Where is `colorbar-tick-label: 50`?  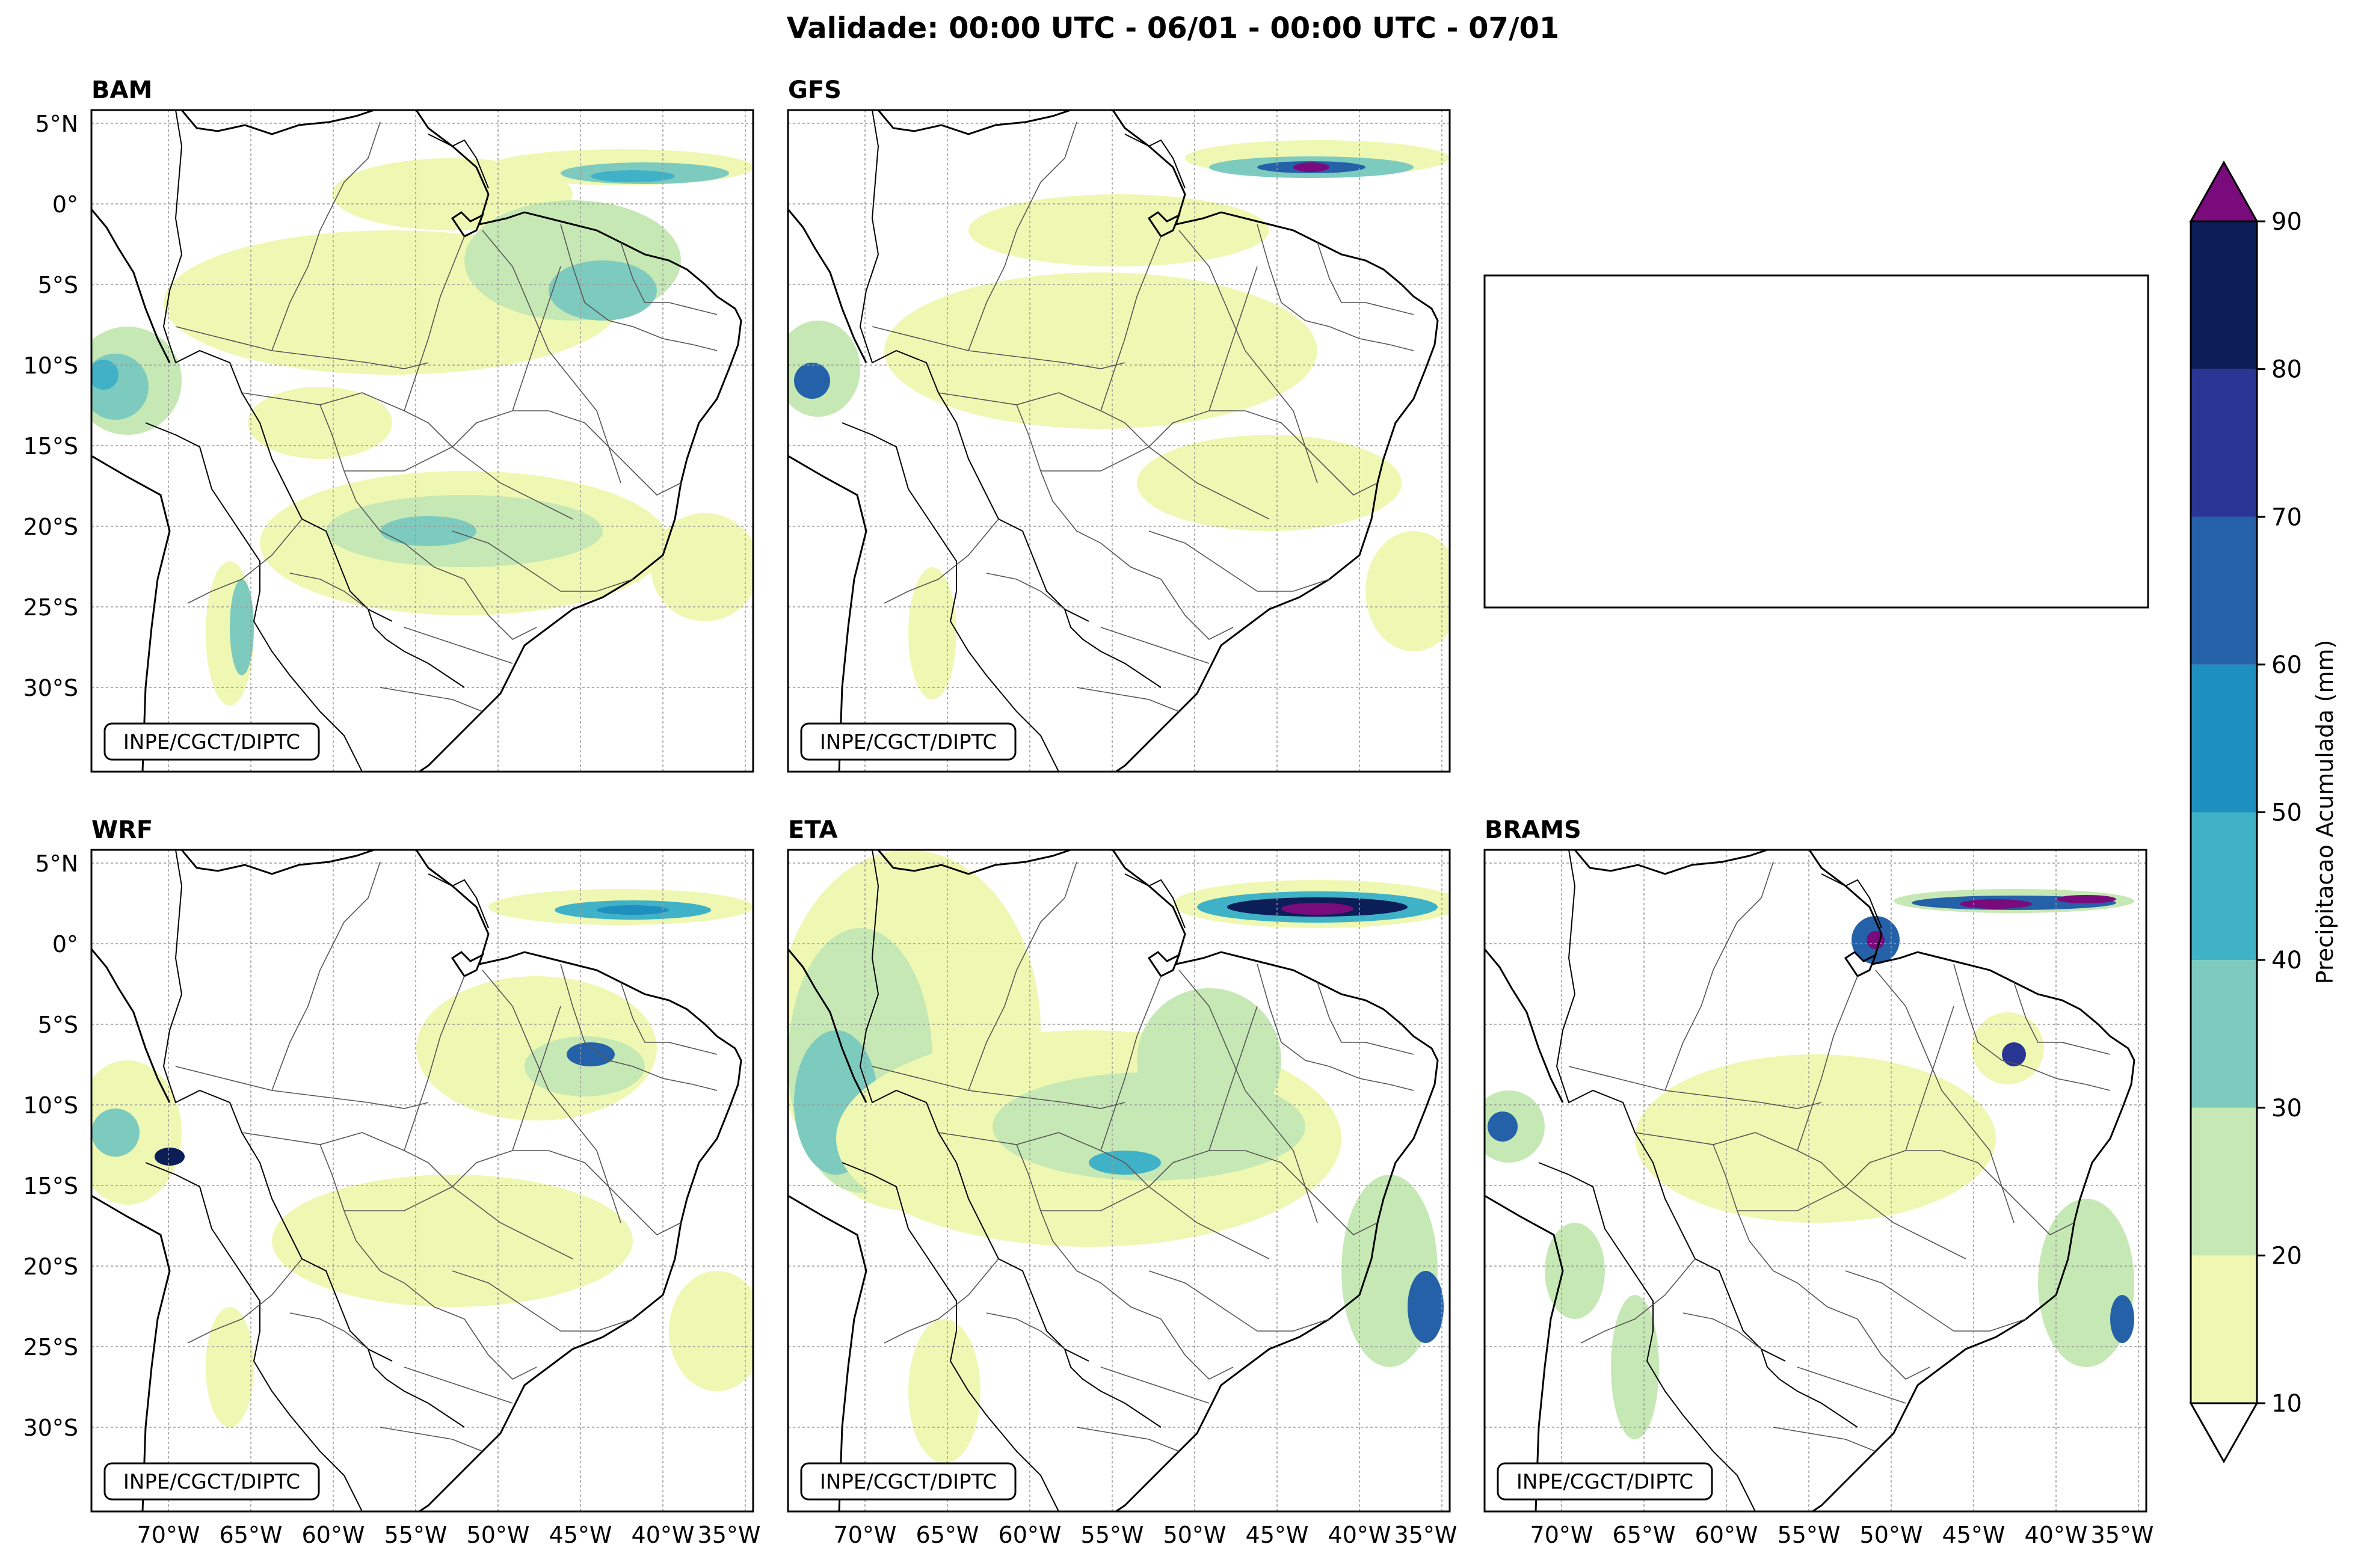
colorbar-tick-label: 50 is located at coordinates (2286, 813).